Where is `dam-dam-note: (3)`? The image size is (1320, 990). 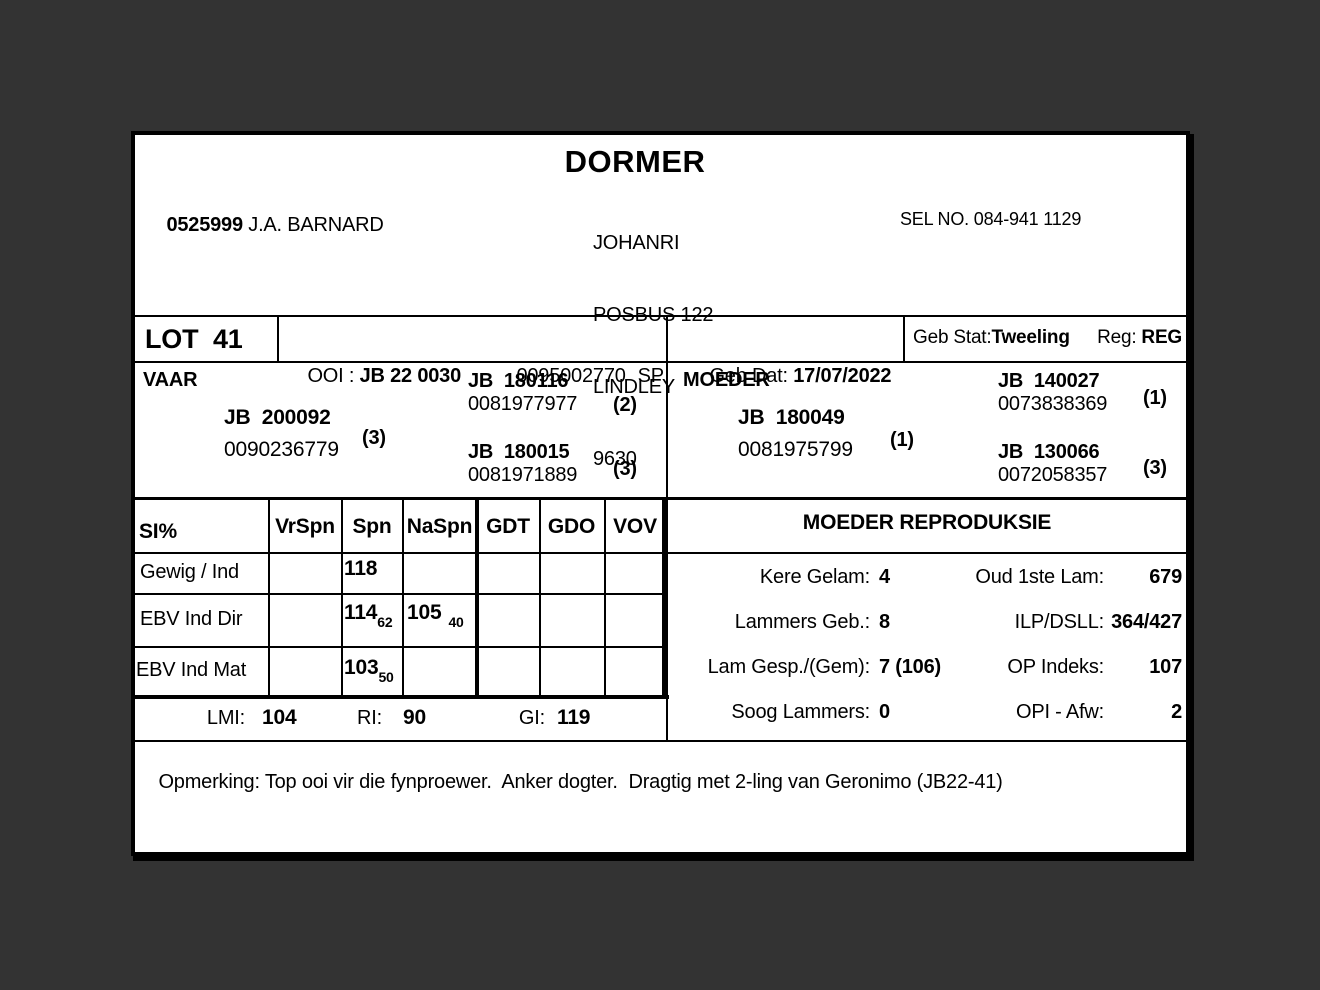 dam-dam-note: (3) is located at coordinates (1155, 468).